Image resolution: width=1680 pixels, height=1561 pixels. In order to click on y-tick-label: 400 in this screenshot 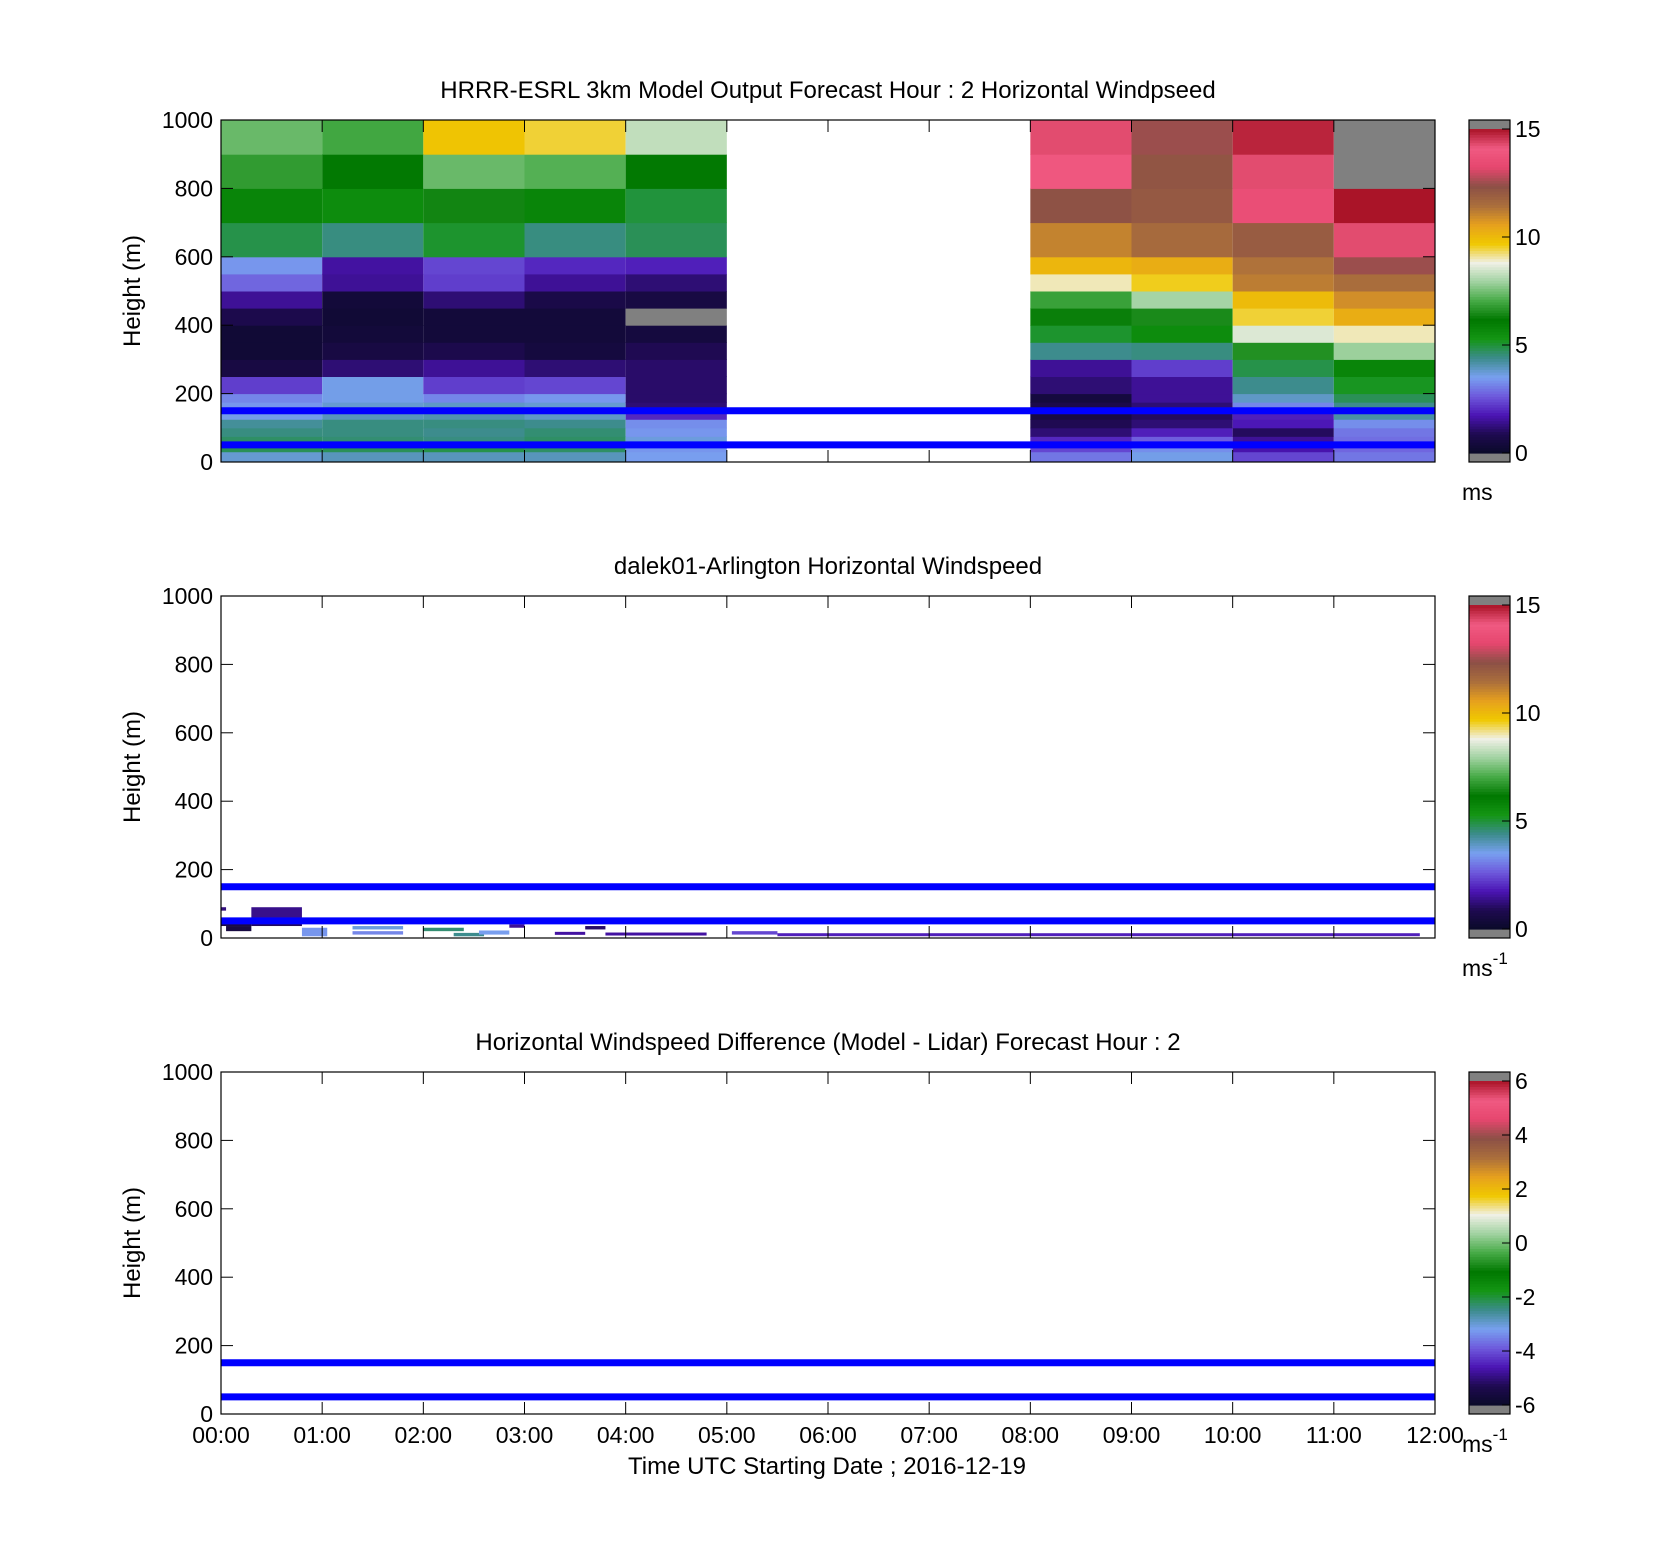, I will do `click(194, 801)`.